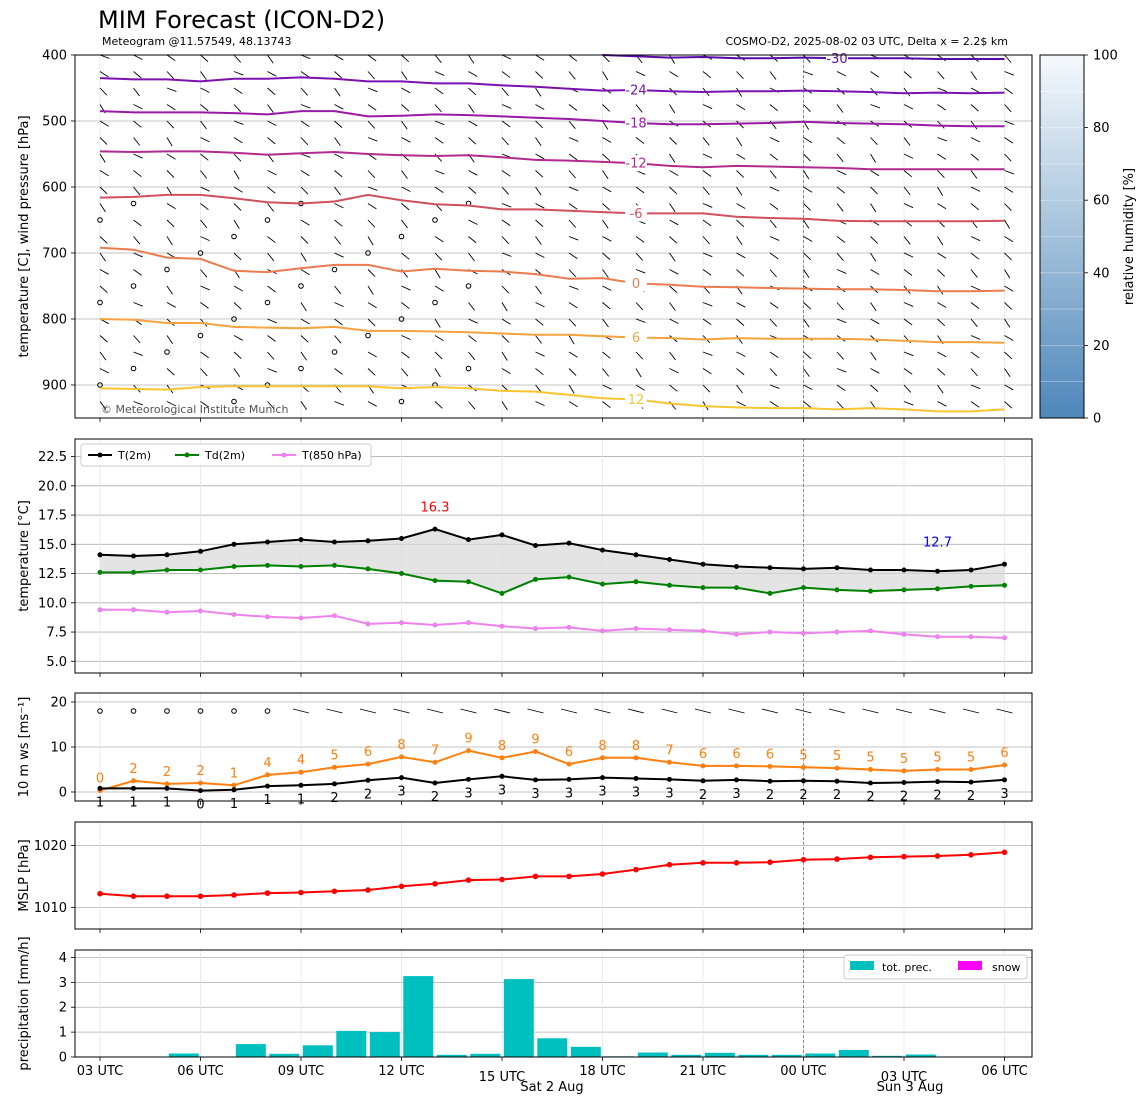  What do you see at coordinates (301, 760) in the screenshot?
I see `gust-value-label: 4` at bounding box center [301, 760].